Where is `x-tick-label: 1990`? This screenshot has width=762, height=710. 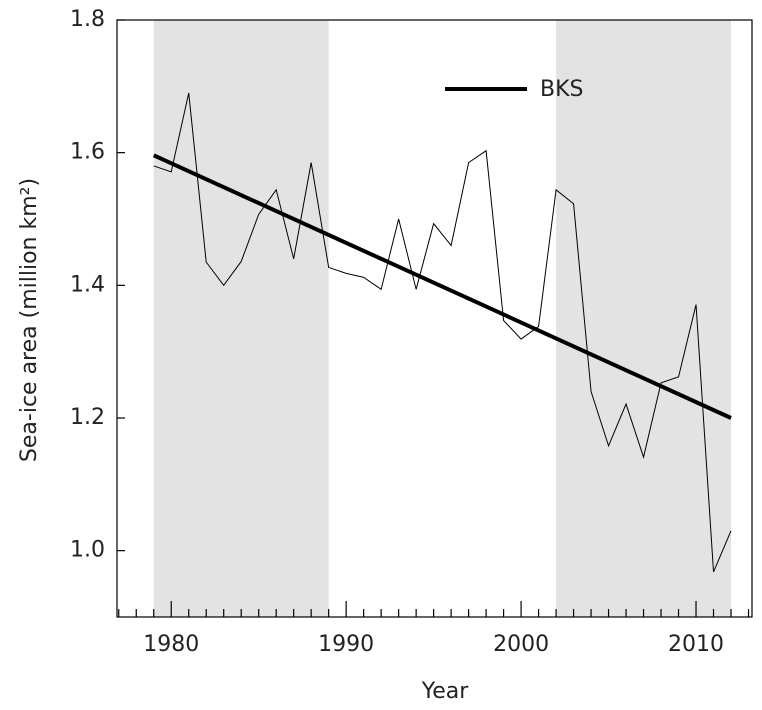 x-tick-label: 1990 is located at coordinates (346, 644).